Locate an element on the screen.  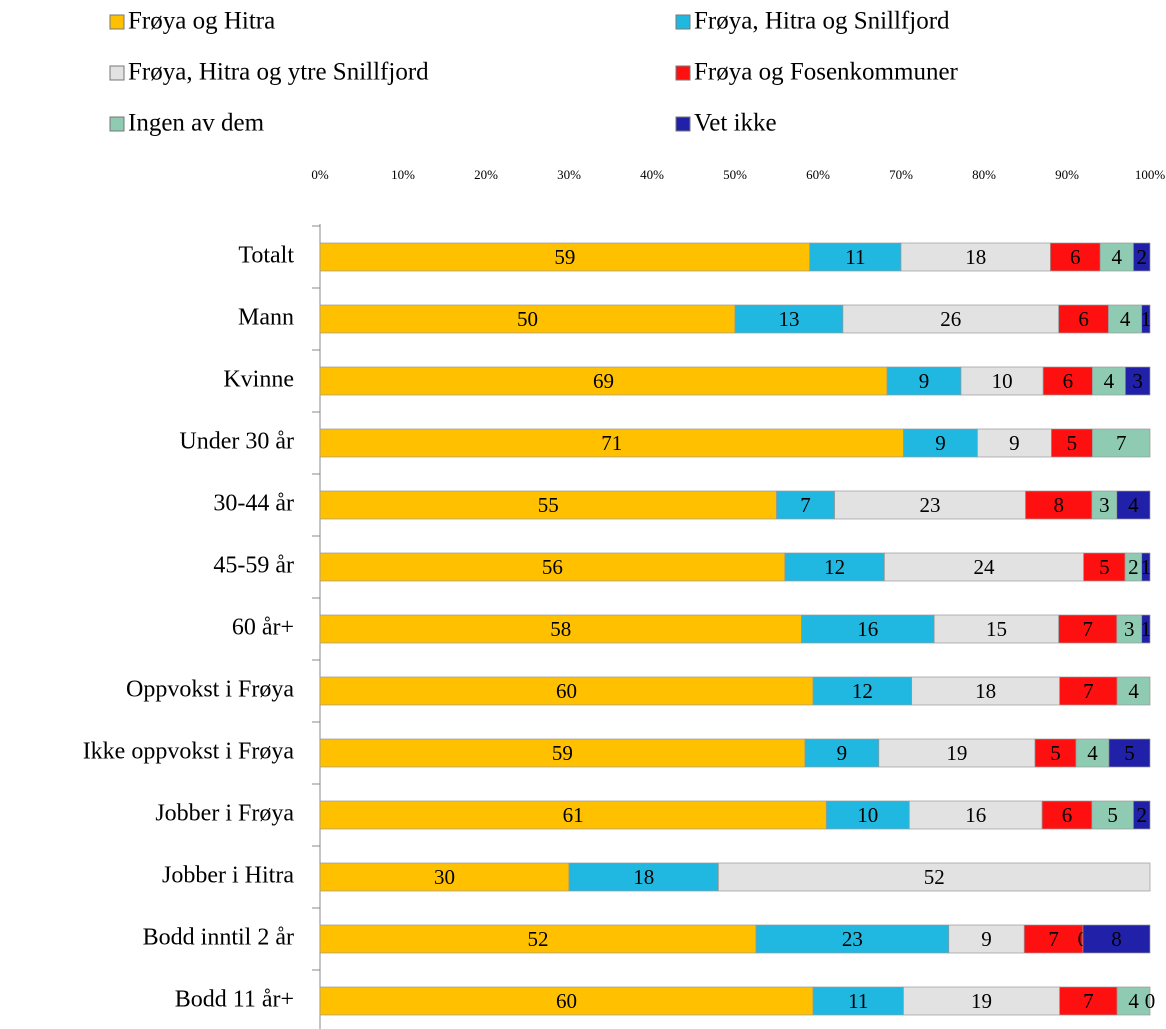
value-label: 50 is located at coordinates (527, 319).